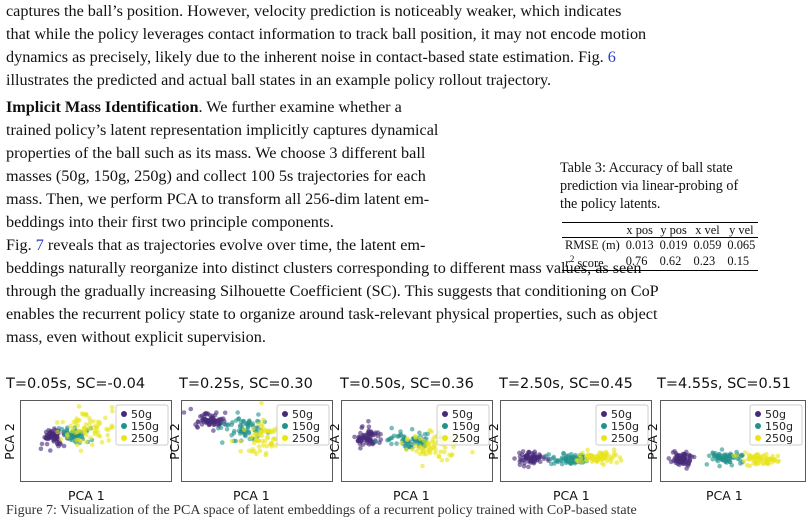  Describe the element at coordinates (102, 107) in the screenshot. I see `section-heading: Implicit Mass Identification` at that location.